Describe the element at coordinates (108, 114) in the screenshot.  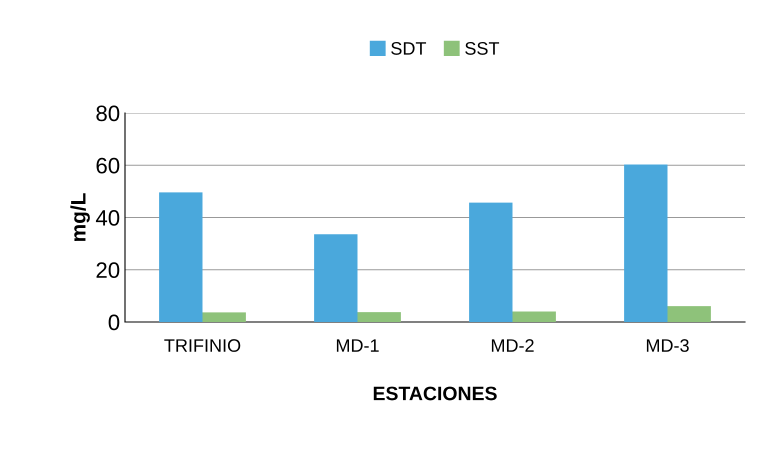
I see `y-tick-label: 80` at that location.